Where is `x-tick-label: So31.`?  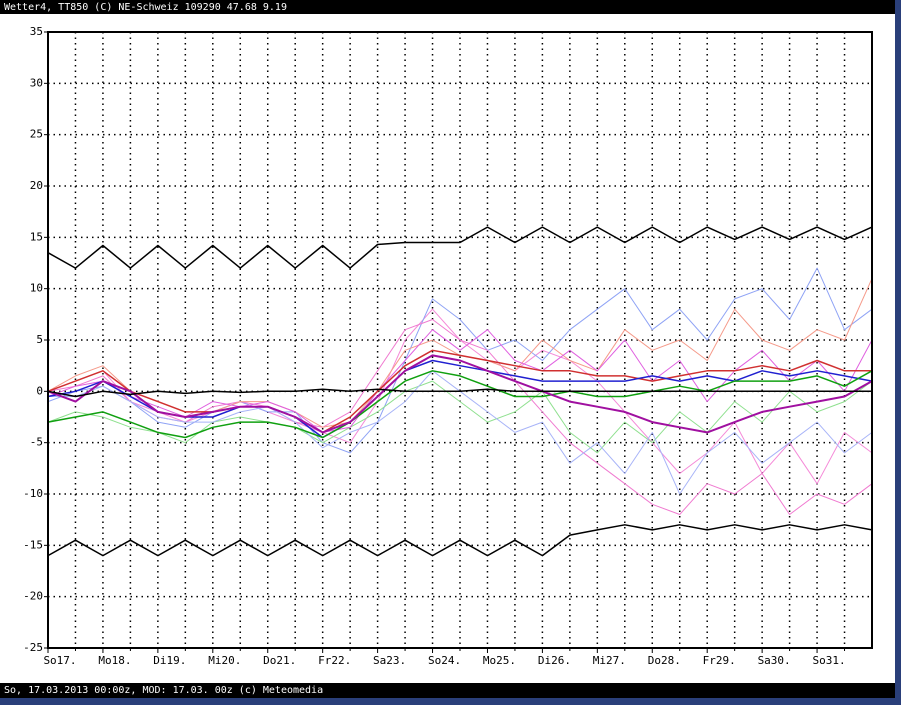
x-tick-label: So31. is located at coordinates (829, 660).